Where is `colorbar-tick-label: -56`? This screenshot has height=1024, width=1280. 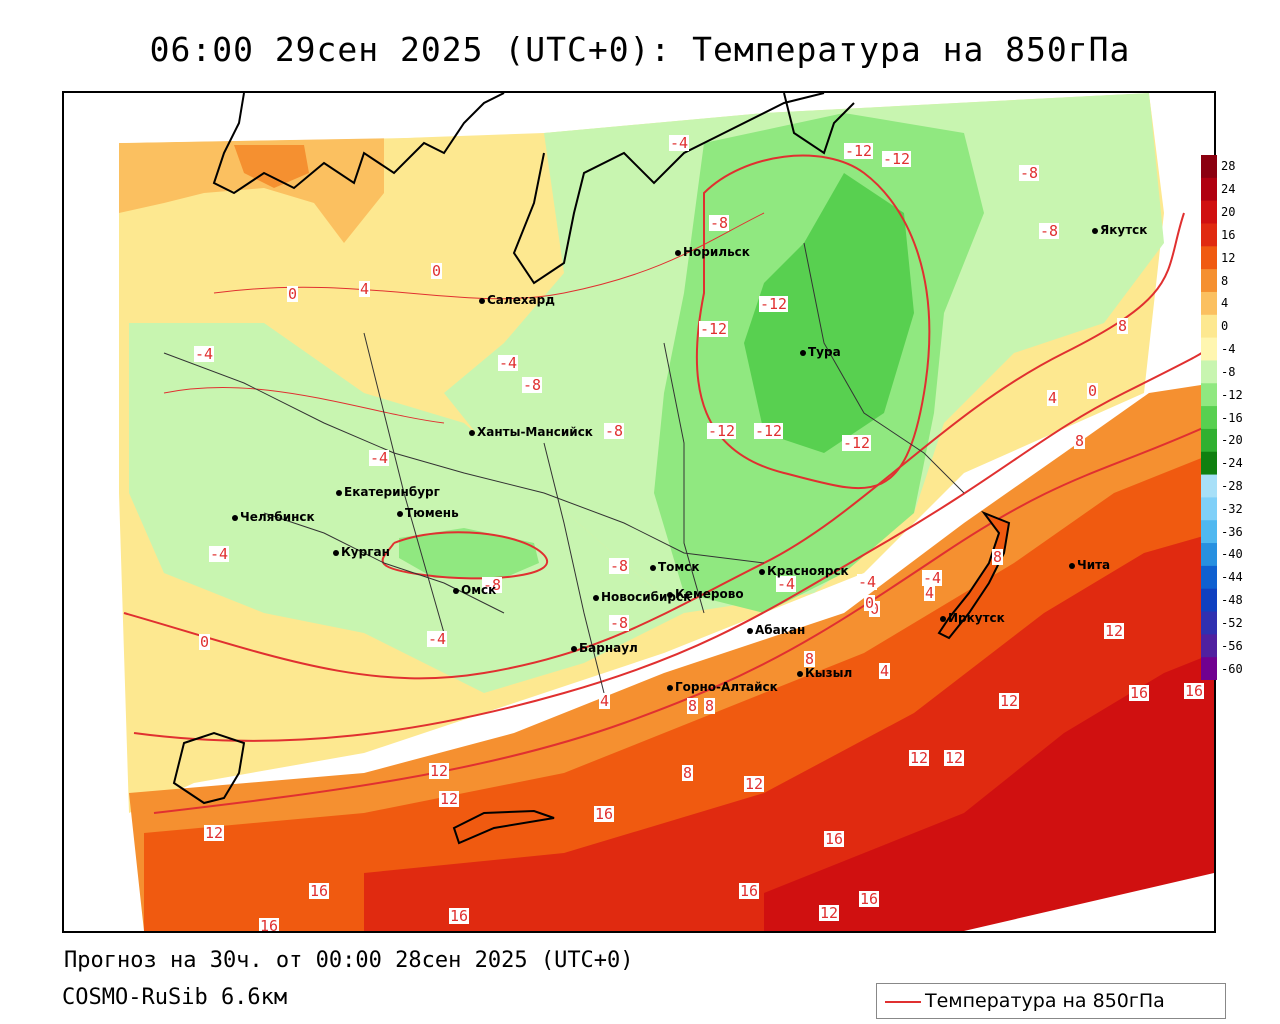
colorbar-tick-label: -56 is located at coordinates (1232, 645).